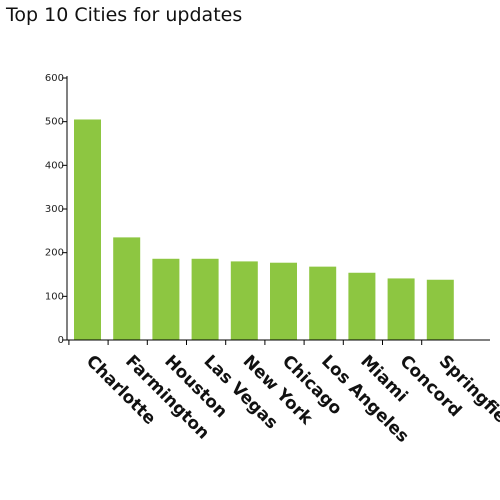  I want to click on y-tick-label: 100, so click(54, 296).